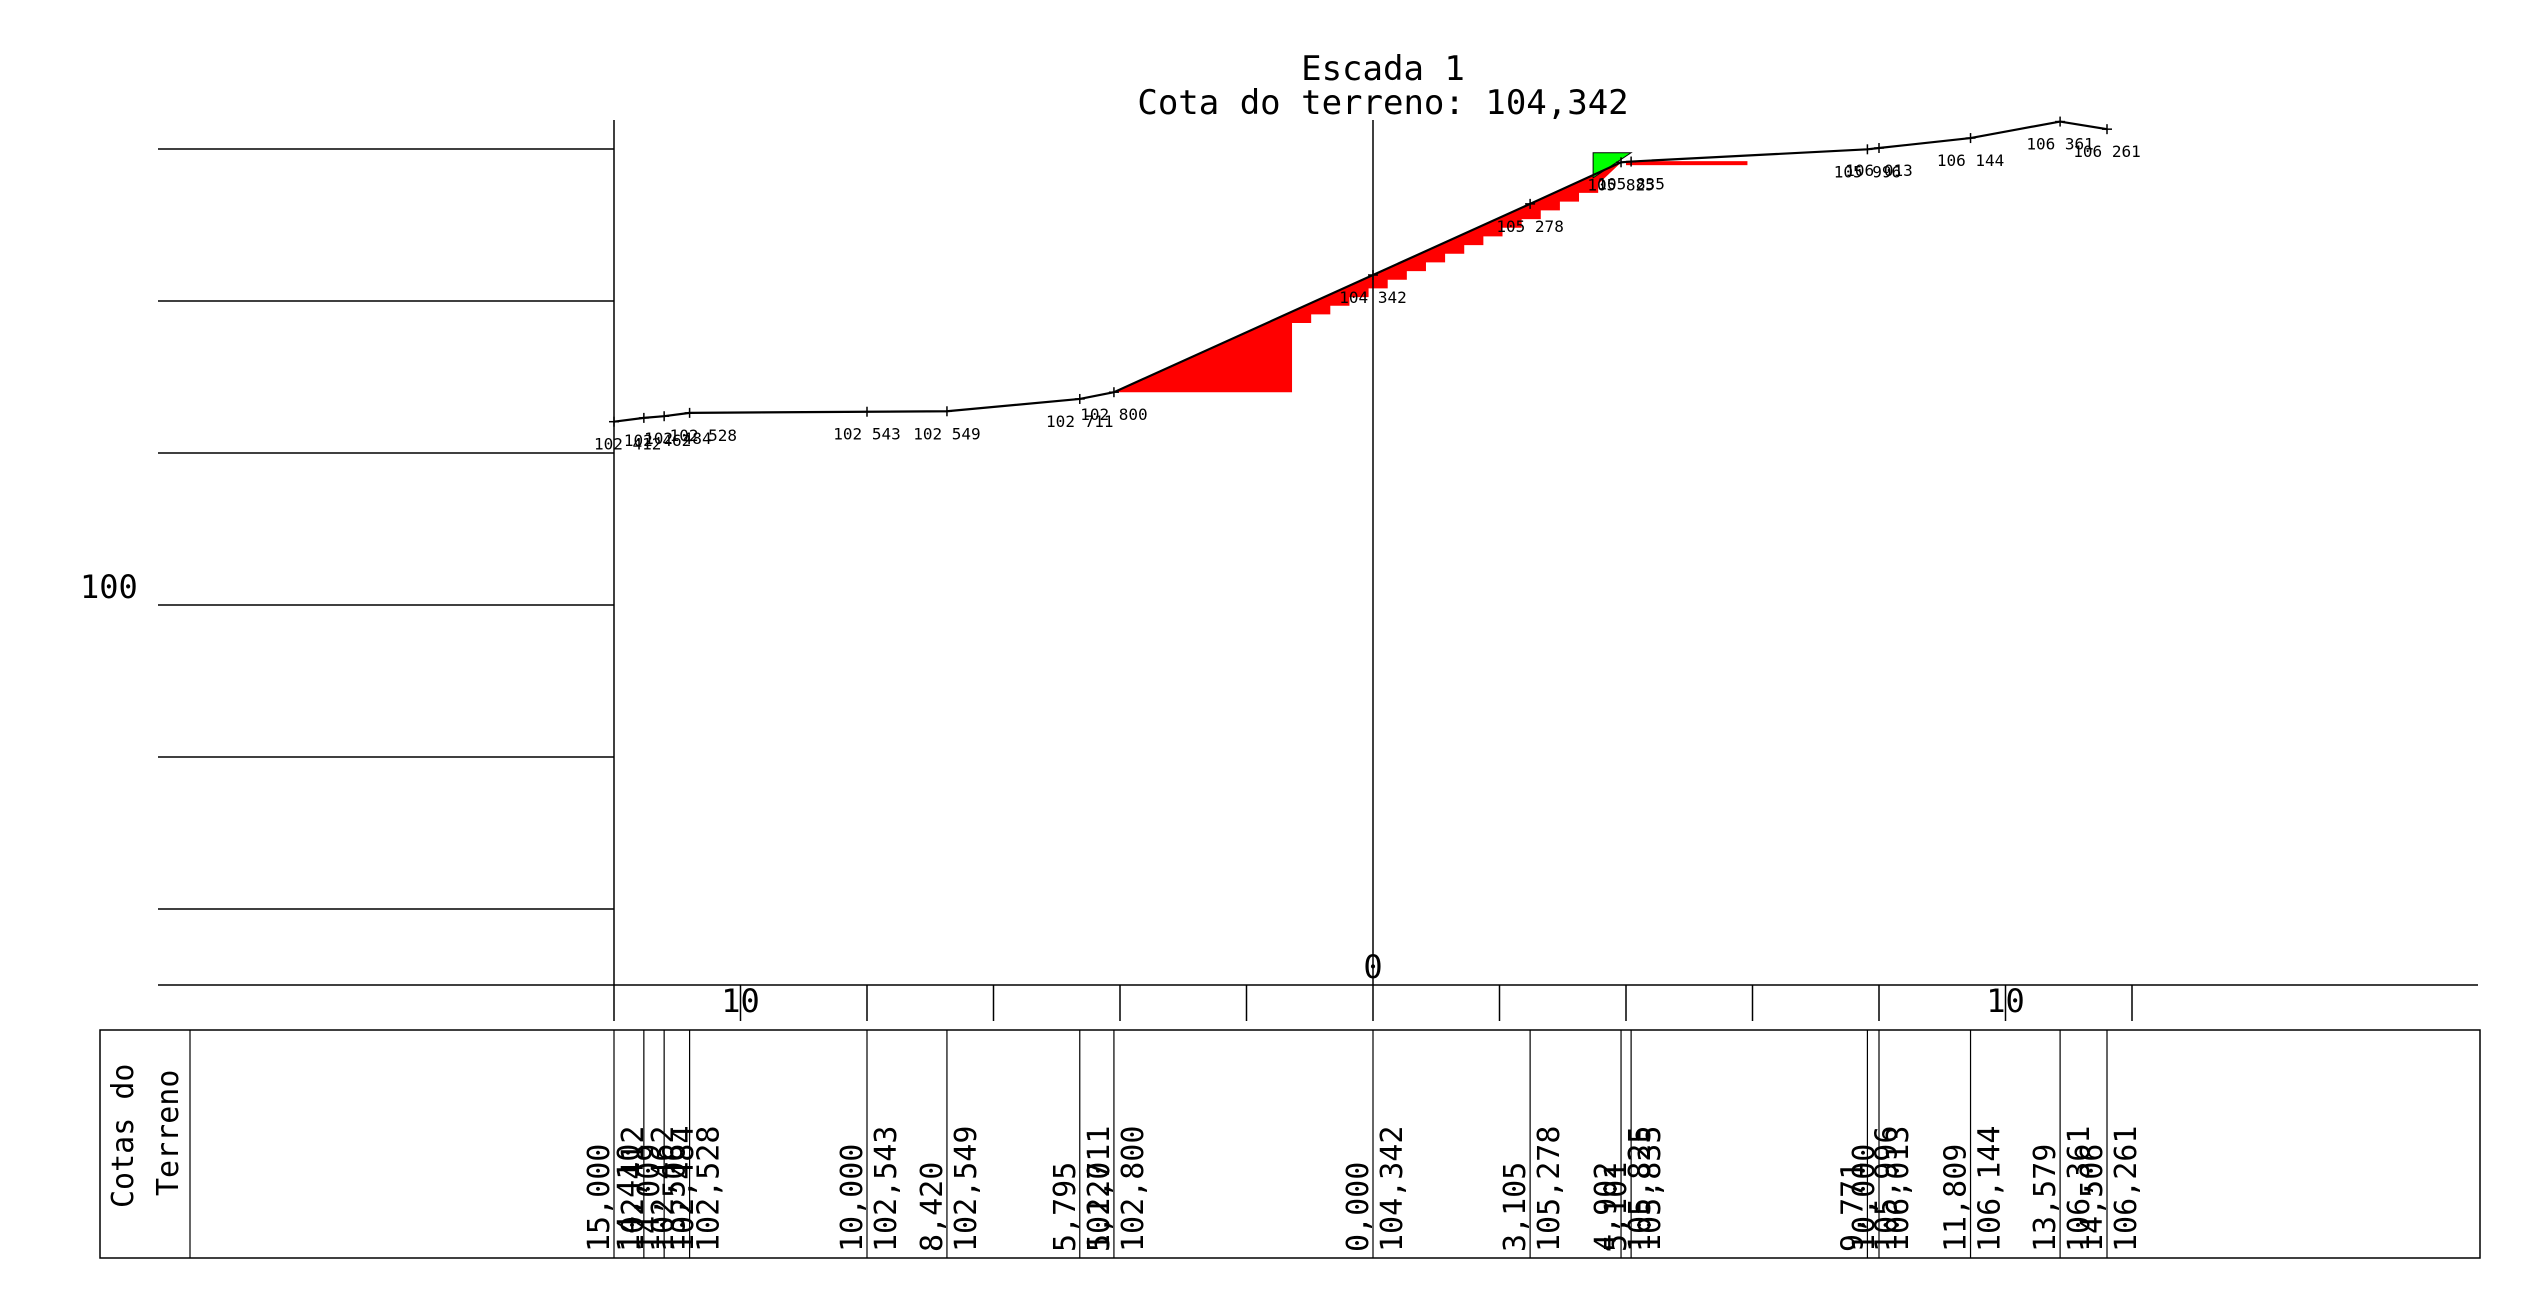 The height and width of the screenshot is (1304, 2541). Describe the element at coordinates (1867, 171) in the screenshot. I see `terrain-point-label: 105 996` at that location.